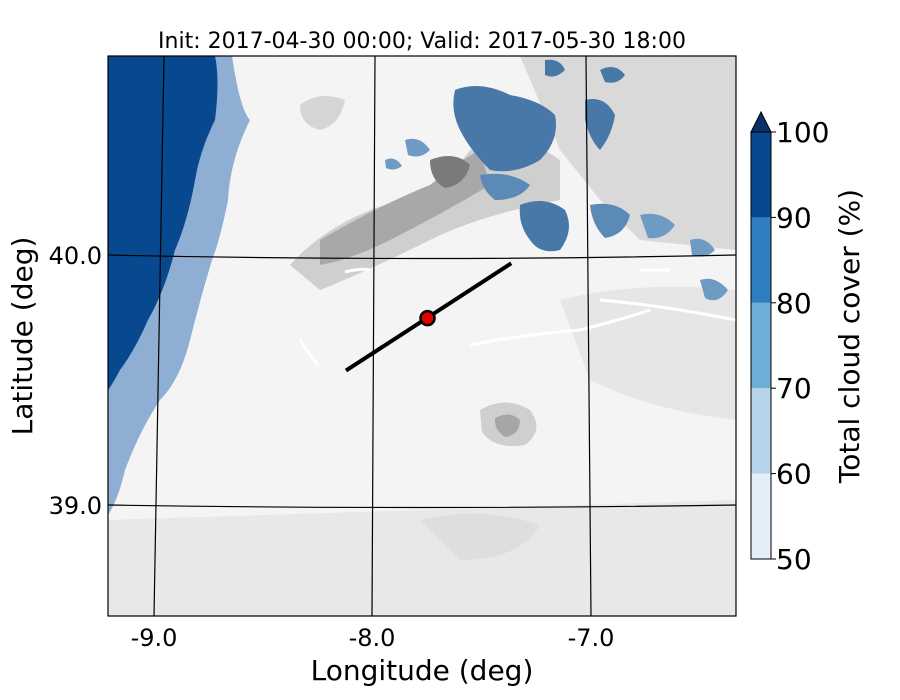  I want to click on colorbar-tick-label: 90, so click(794, 217).